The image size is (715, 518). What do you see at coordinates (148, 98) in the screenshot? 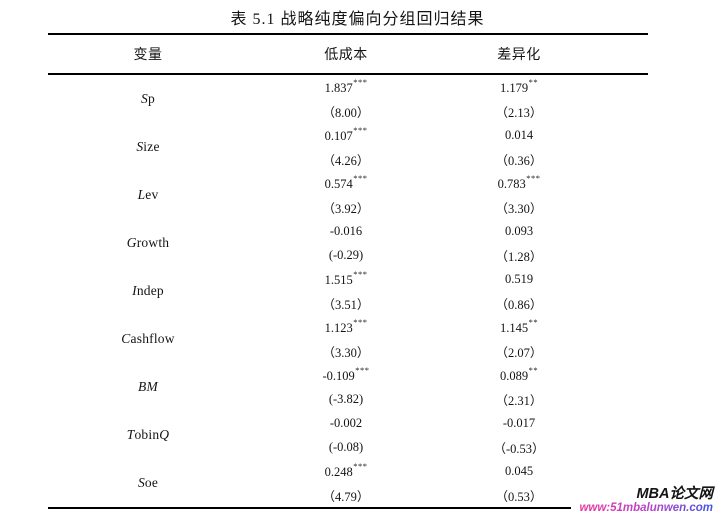
I see `variable-name: Sp` at bounding box center [148, 98].